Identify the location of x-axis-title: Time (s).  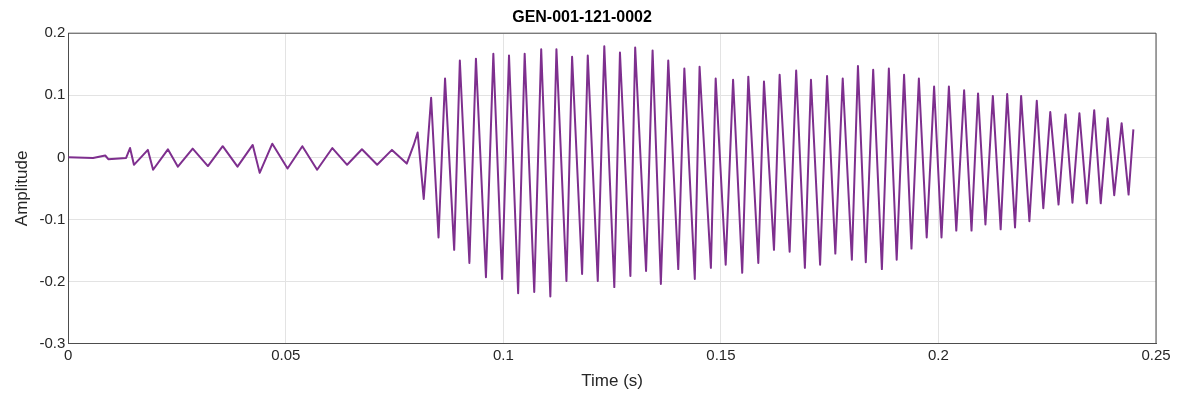
(612, 381).